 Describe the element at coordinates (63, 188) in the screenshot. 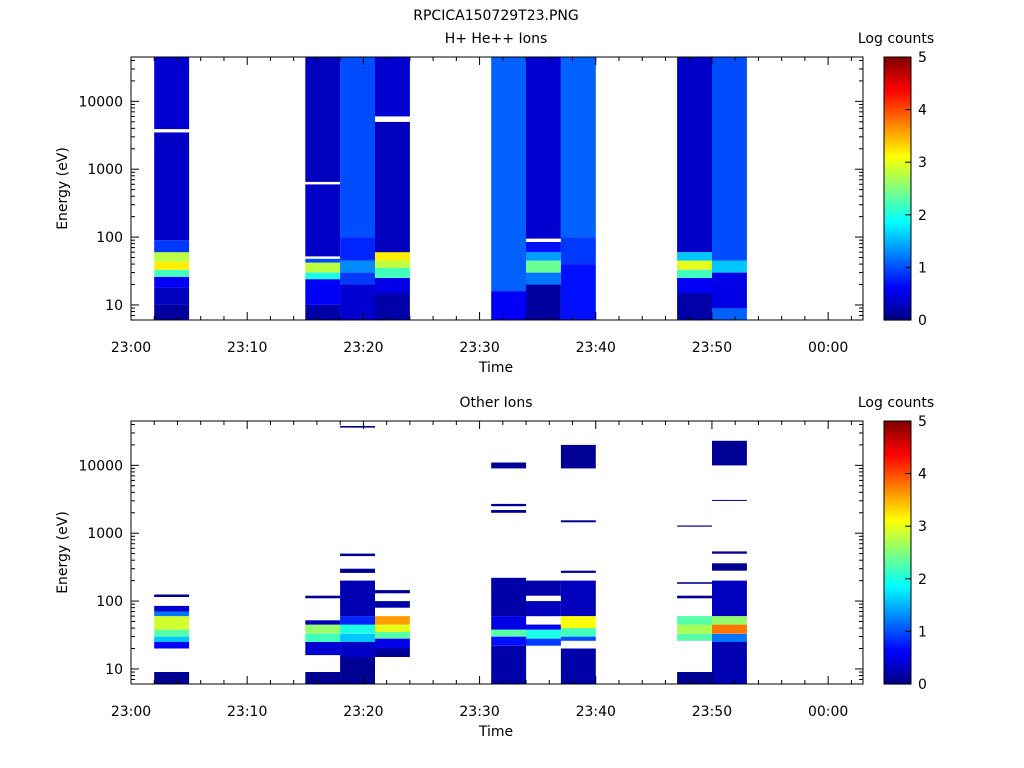

I see `y-axis-label: Energy (eV)` at that location.